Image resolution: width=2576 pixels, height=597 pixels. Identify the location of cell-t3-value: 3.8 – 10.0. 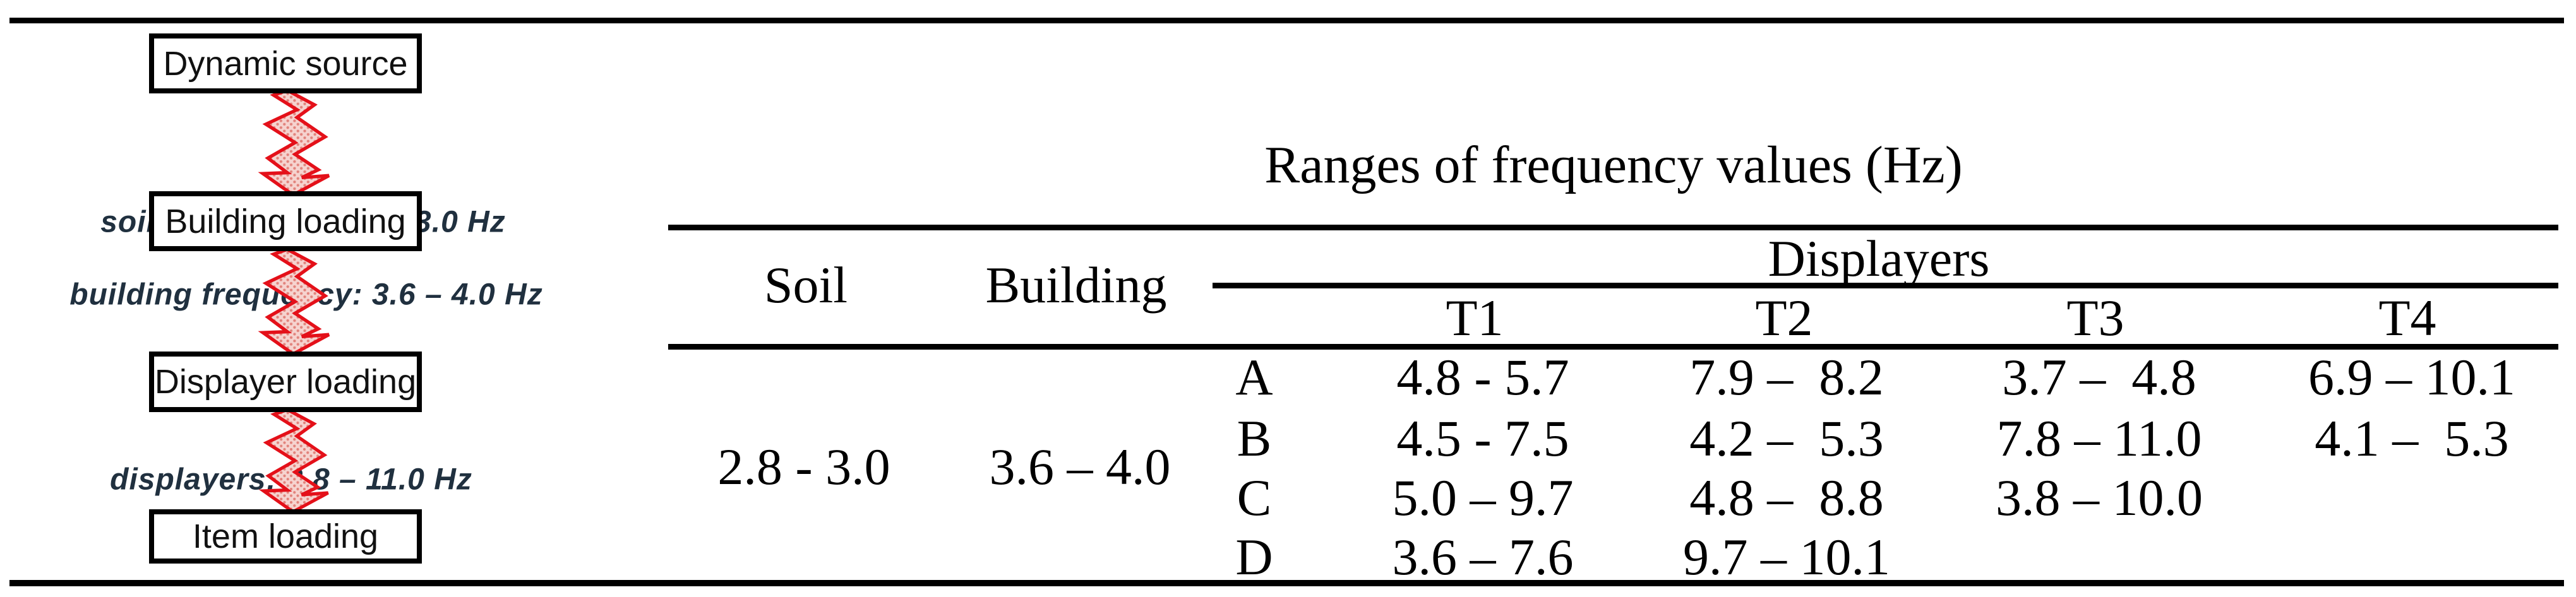
(2099, 497).